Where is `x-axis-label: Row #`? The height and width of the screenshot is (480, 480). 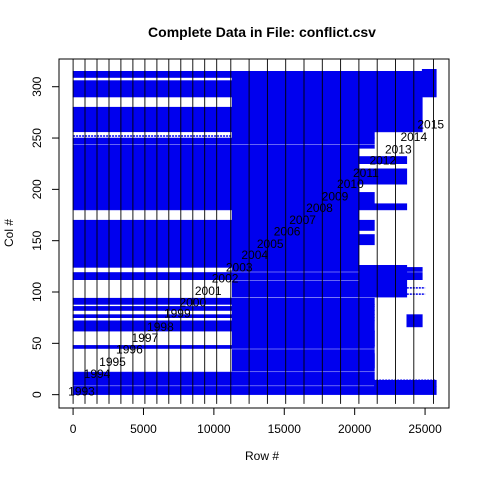
x-axis-label: Row # is located at coordinates (262, 456).